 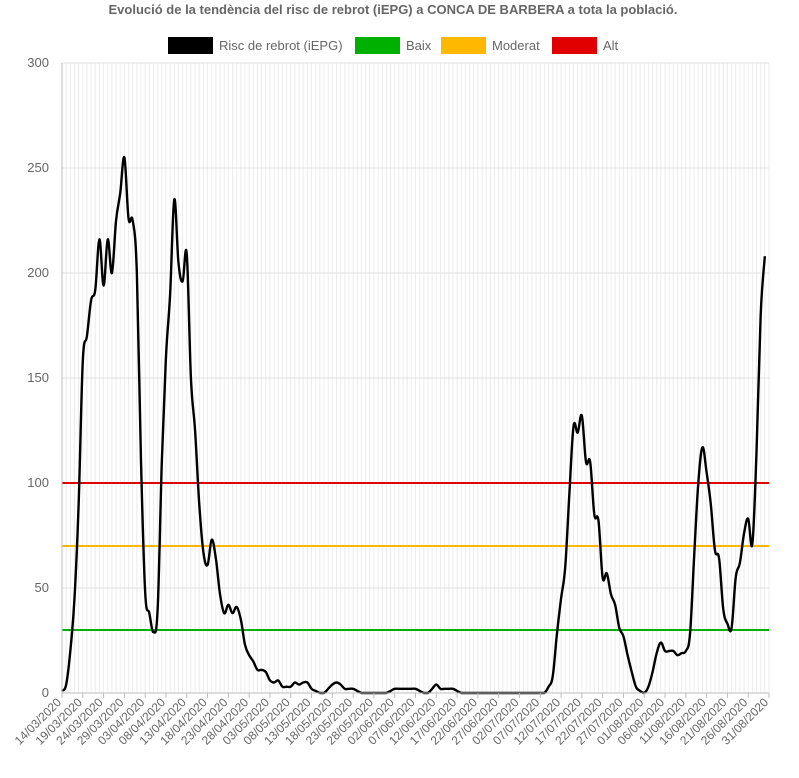 I want to click on legend: Risc de rebrot (iEPG) Baix Moderat Alt, so click(x=393, y=45).